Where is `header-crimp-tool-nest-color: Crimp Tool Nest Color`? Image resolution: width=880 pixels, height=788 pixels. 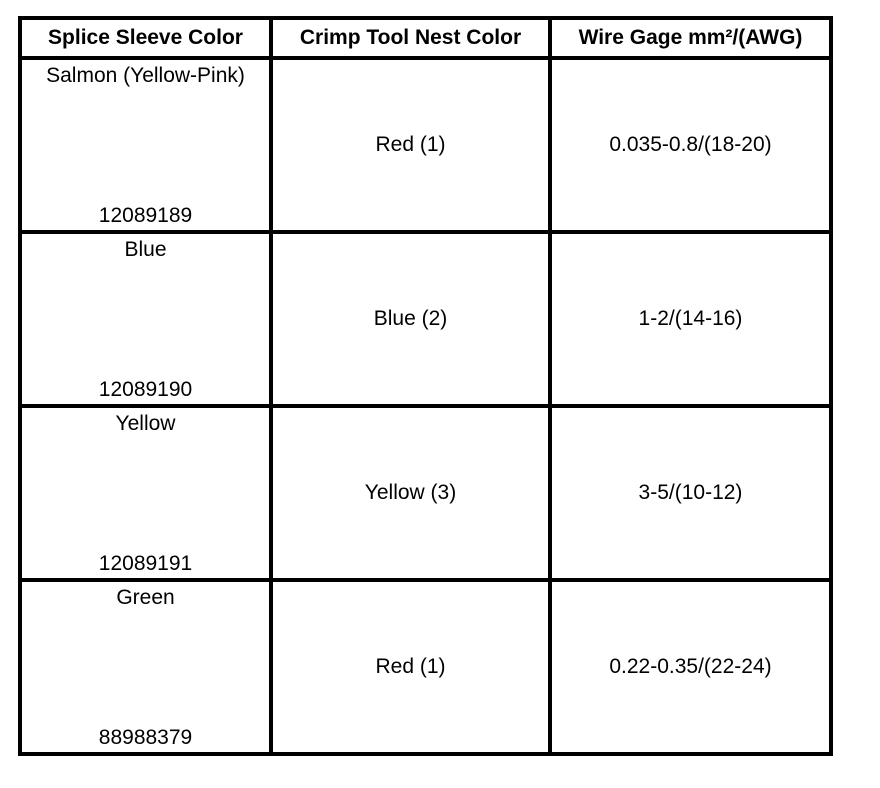 header-crimp-tool-nest-color: Crimp Tool Nest Color is located at coordinates (410, 38).